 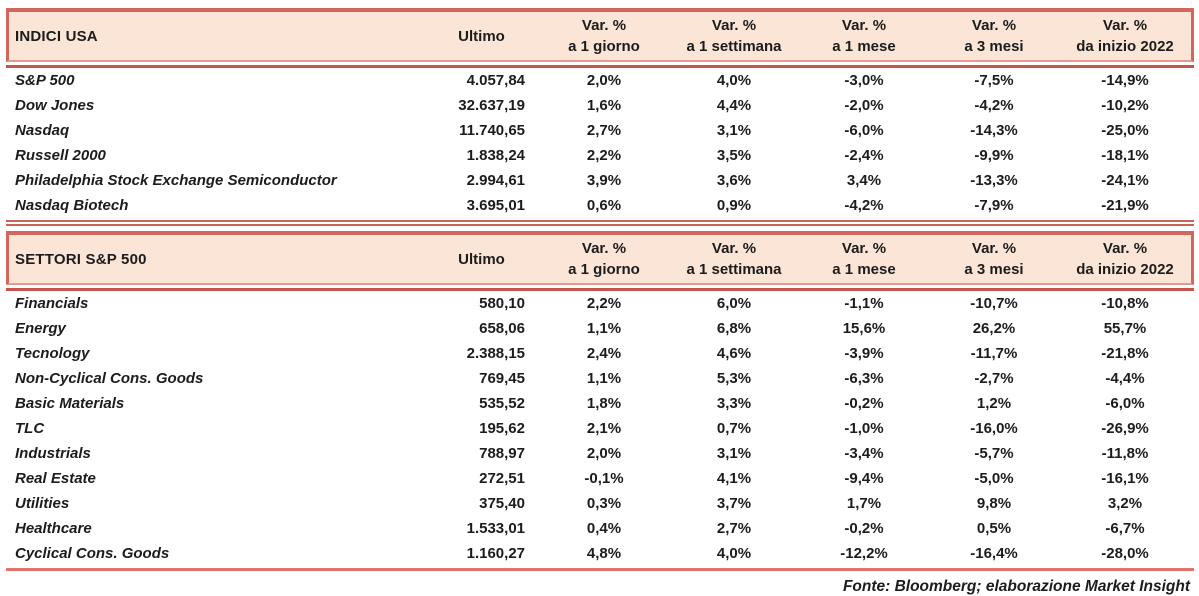 I want to click on row-ultimo-value: 788,97, so click(x=502, y=453).